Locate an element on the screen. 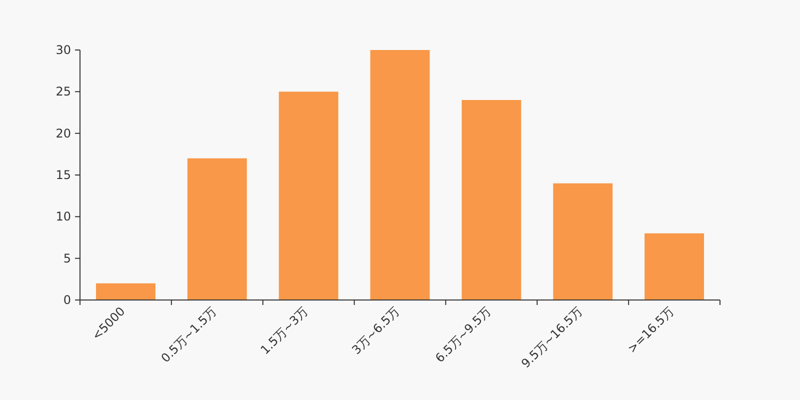  x-tick-label: 1.5万~3万 is located at coordinates (284, 331).